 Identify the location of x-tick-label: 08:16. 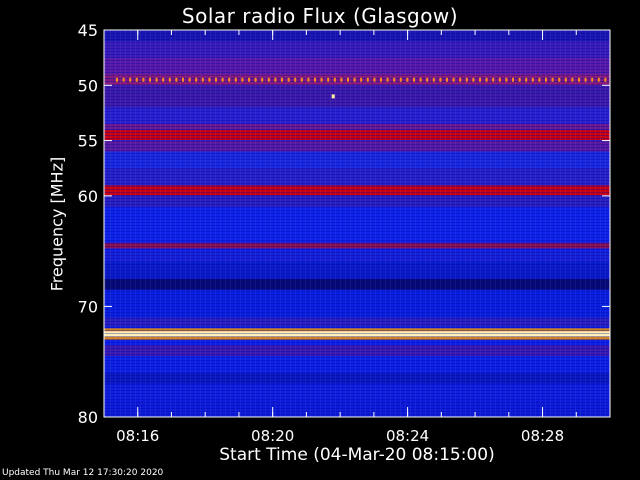
(137, 436).